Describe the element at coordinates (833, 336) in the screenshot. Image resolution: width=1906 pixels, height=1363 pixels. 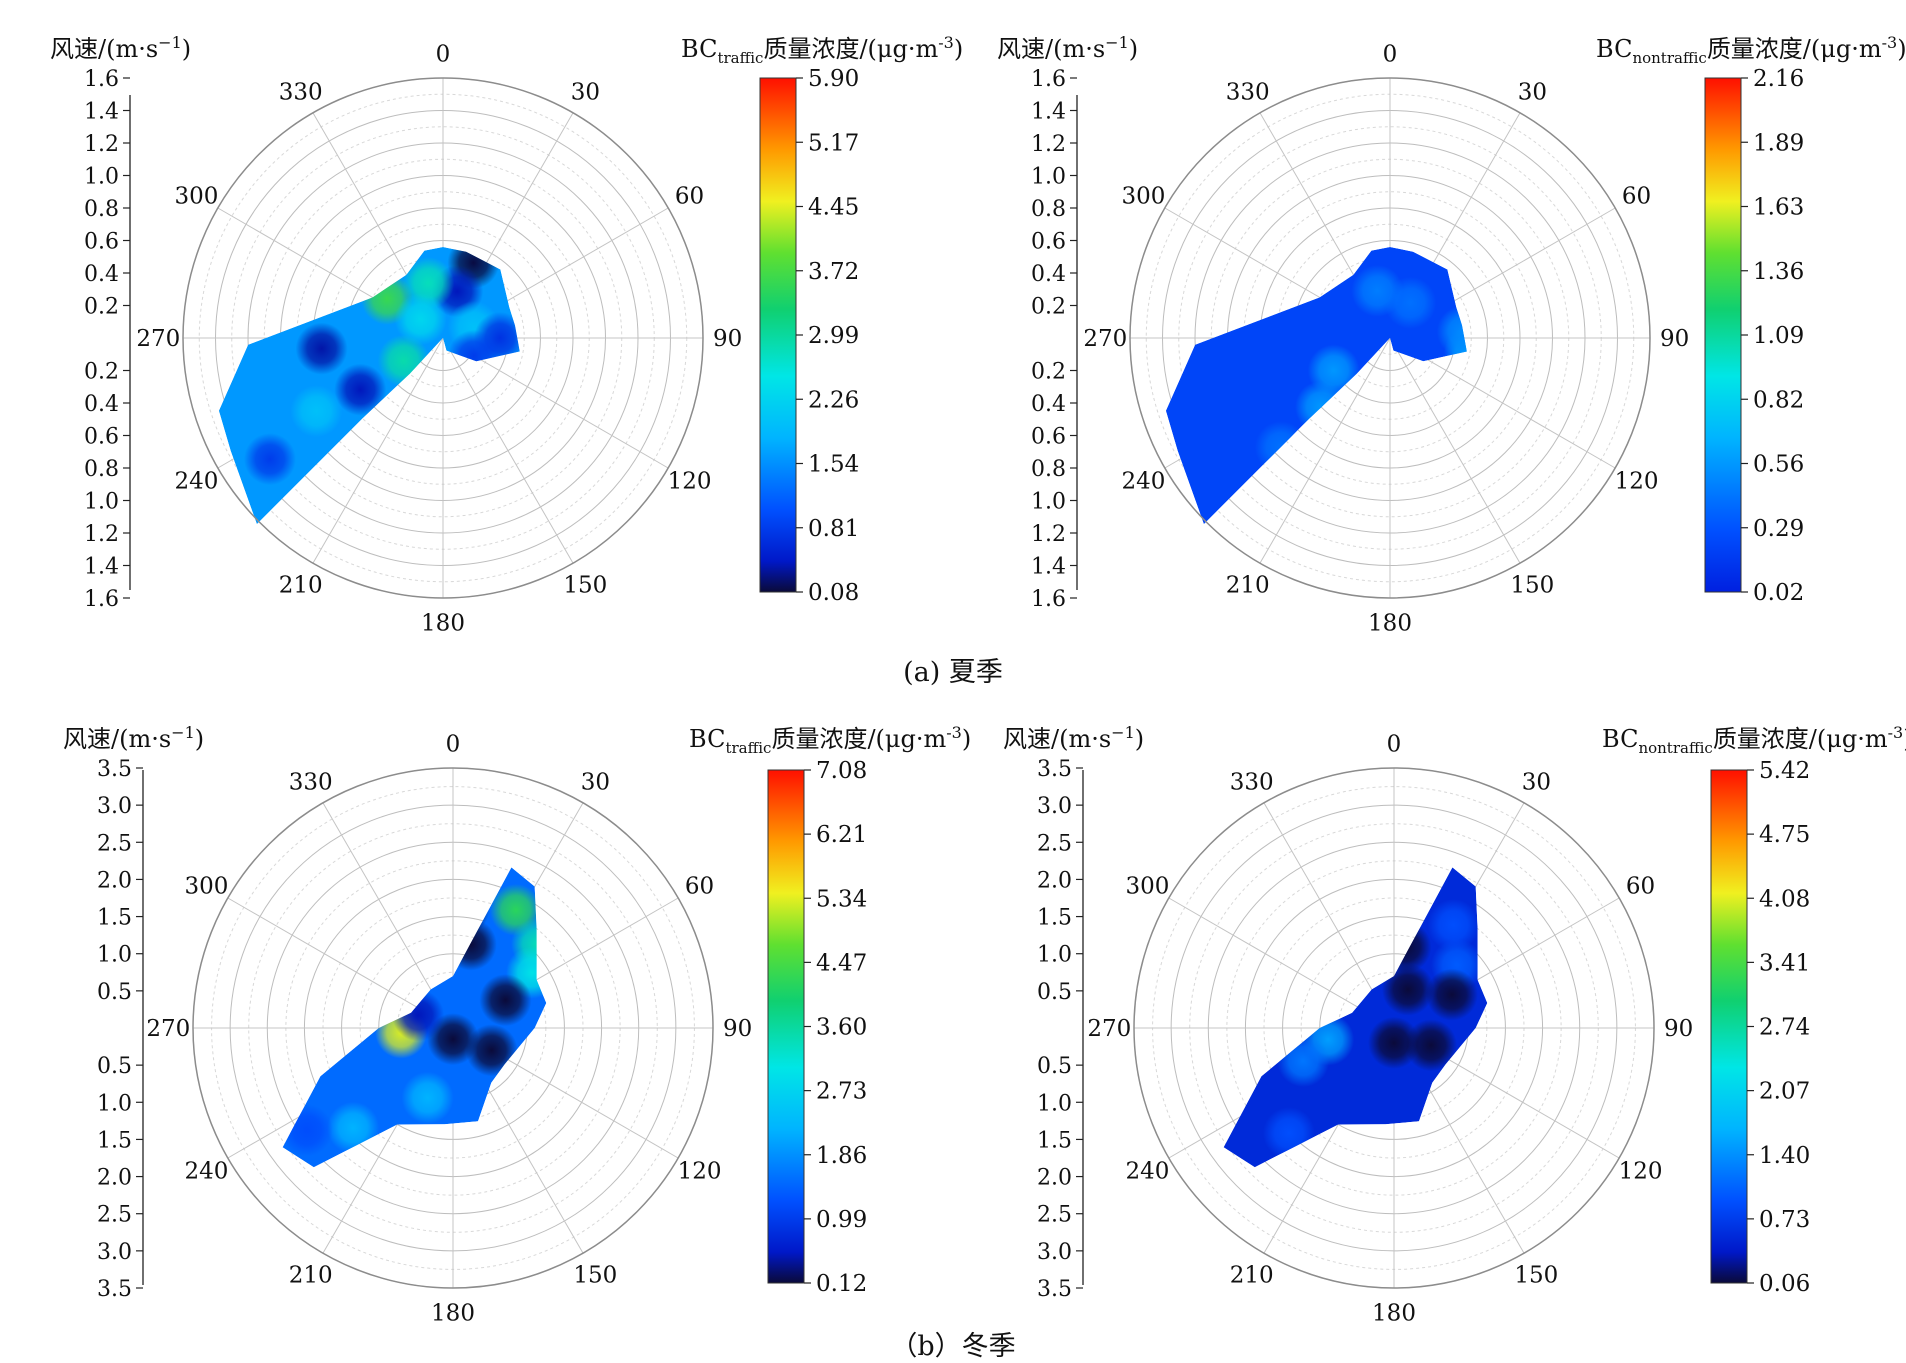
I see `colorbar-tick-label: 2.99` at that location.